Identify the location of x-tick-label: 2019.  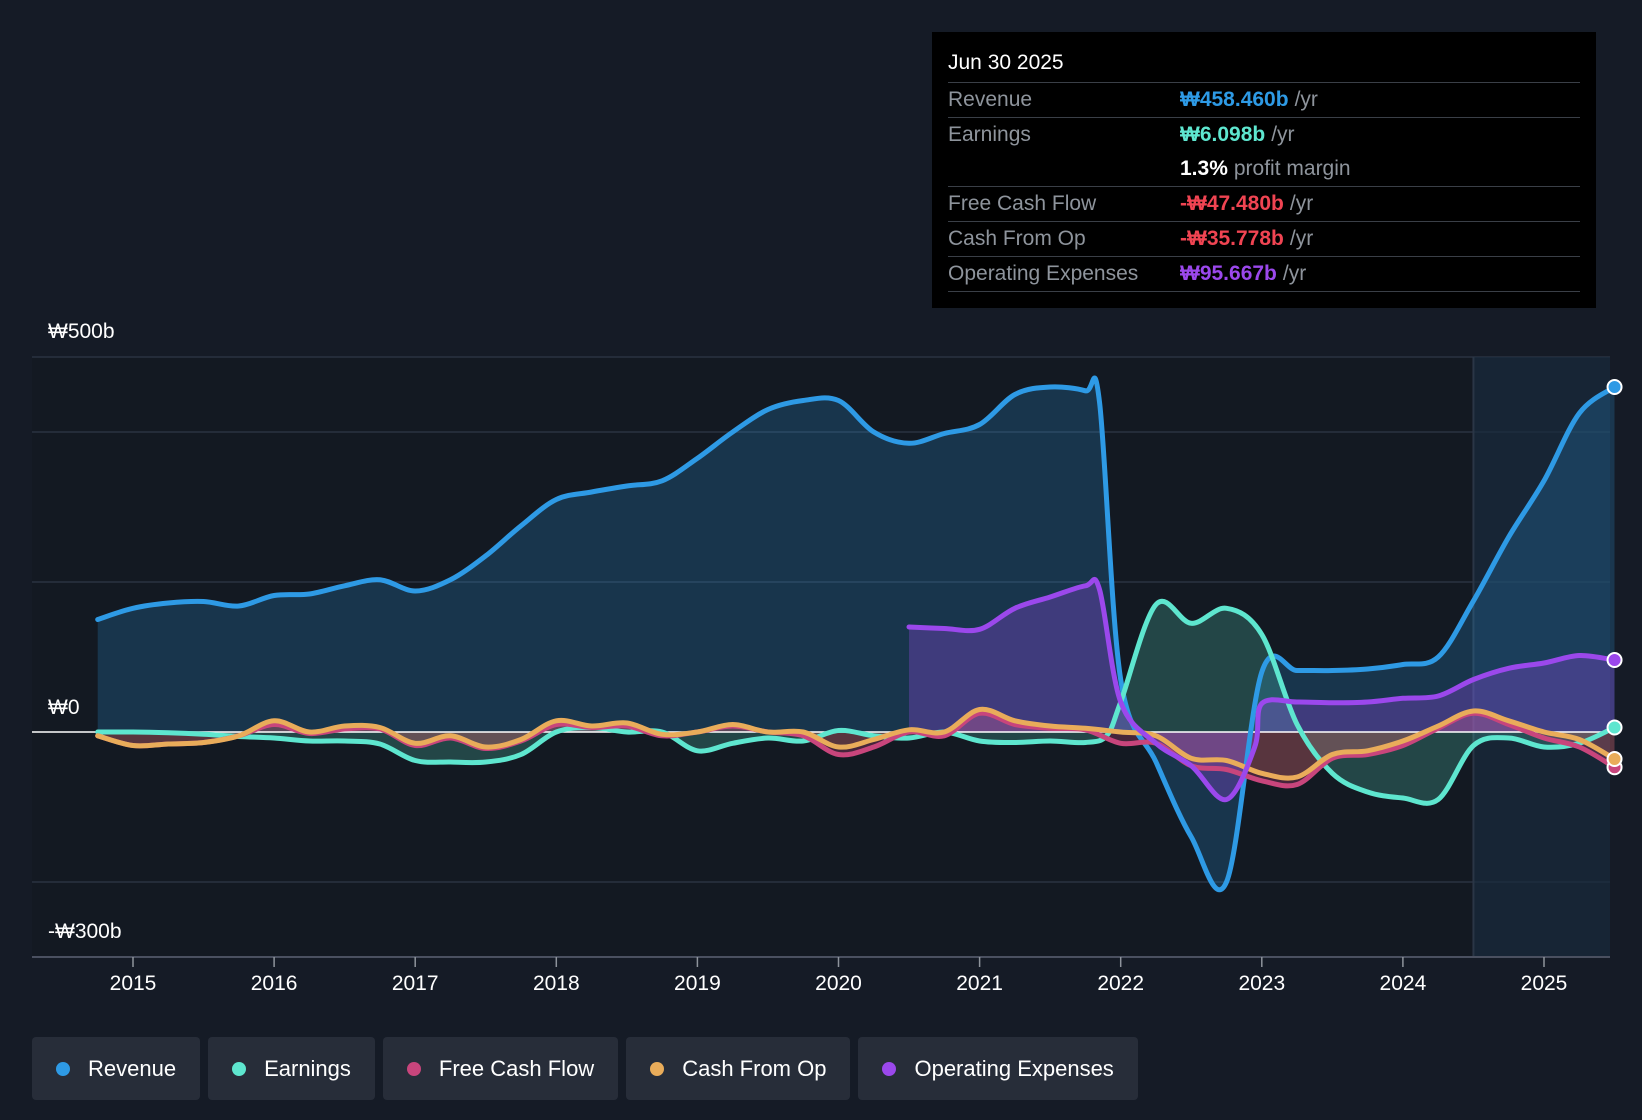
(697, 983).